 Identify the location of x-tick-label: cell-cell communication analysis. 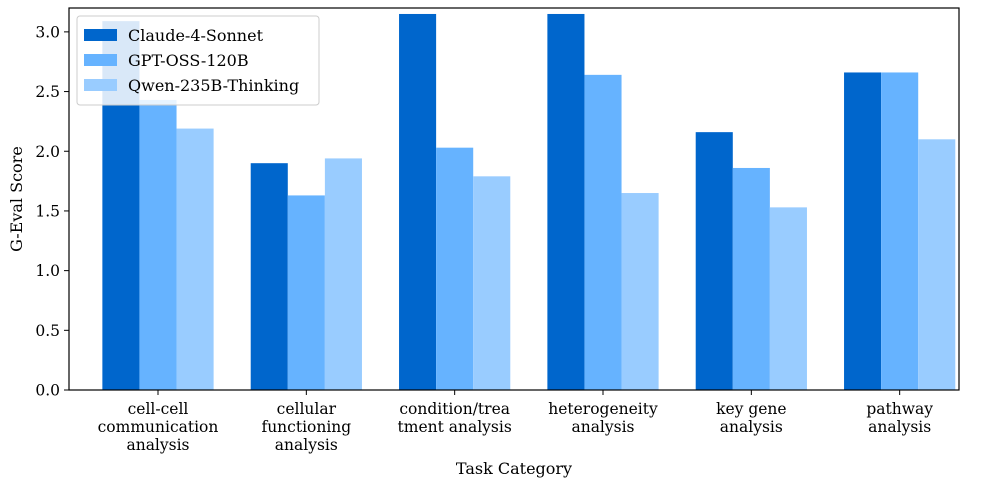
(158, 427).